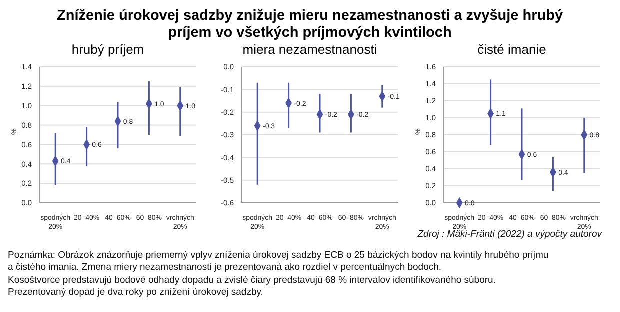 The width and height of the screenshot is (620, 312). What do you see at coordinates (310, 25) in the screenshot?
I see `text: Zníženie úrokovej sadzby znižuje mieru nezamestnanosti a zvyšuje hrubý príjem vo všetkých príjmových kvintiloch` at bounding box center [310, 25].